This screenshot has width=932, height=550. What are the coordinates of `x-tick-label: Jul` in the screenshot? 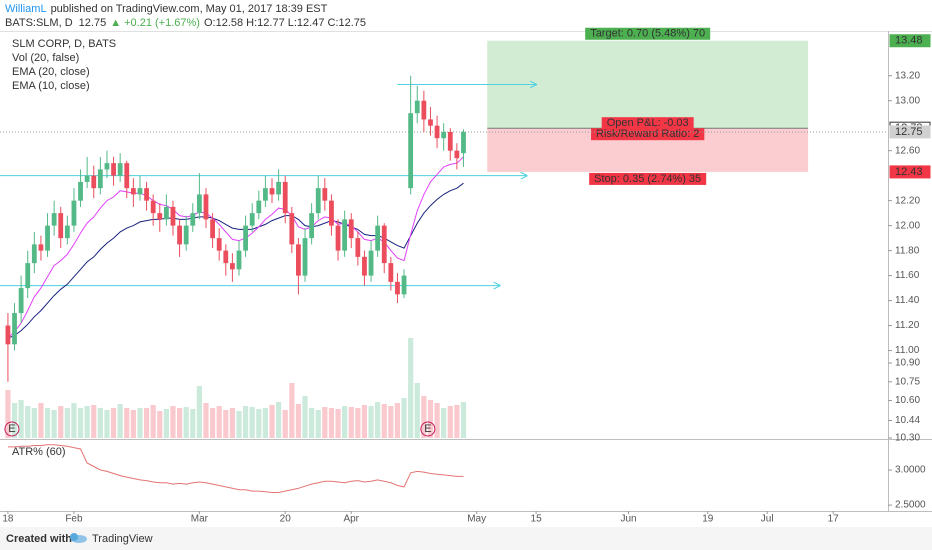 It's located at (767, 519).